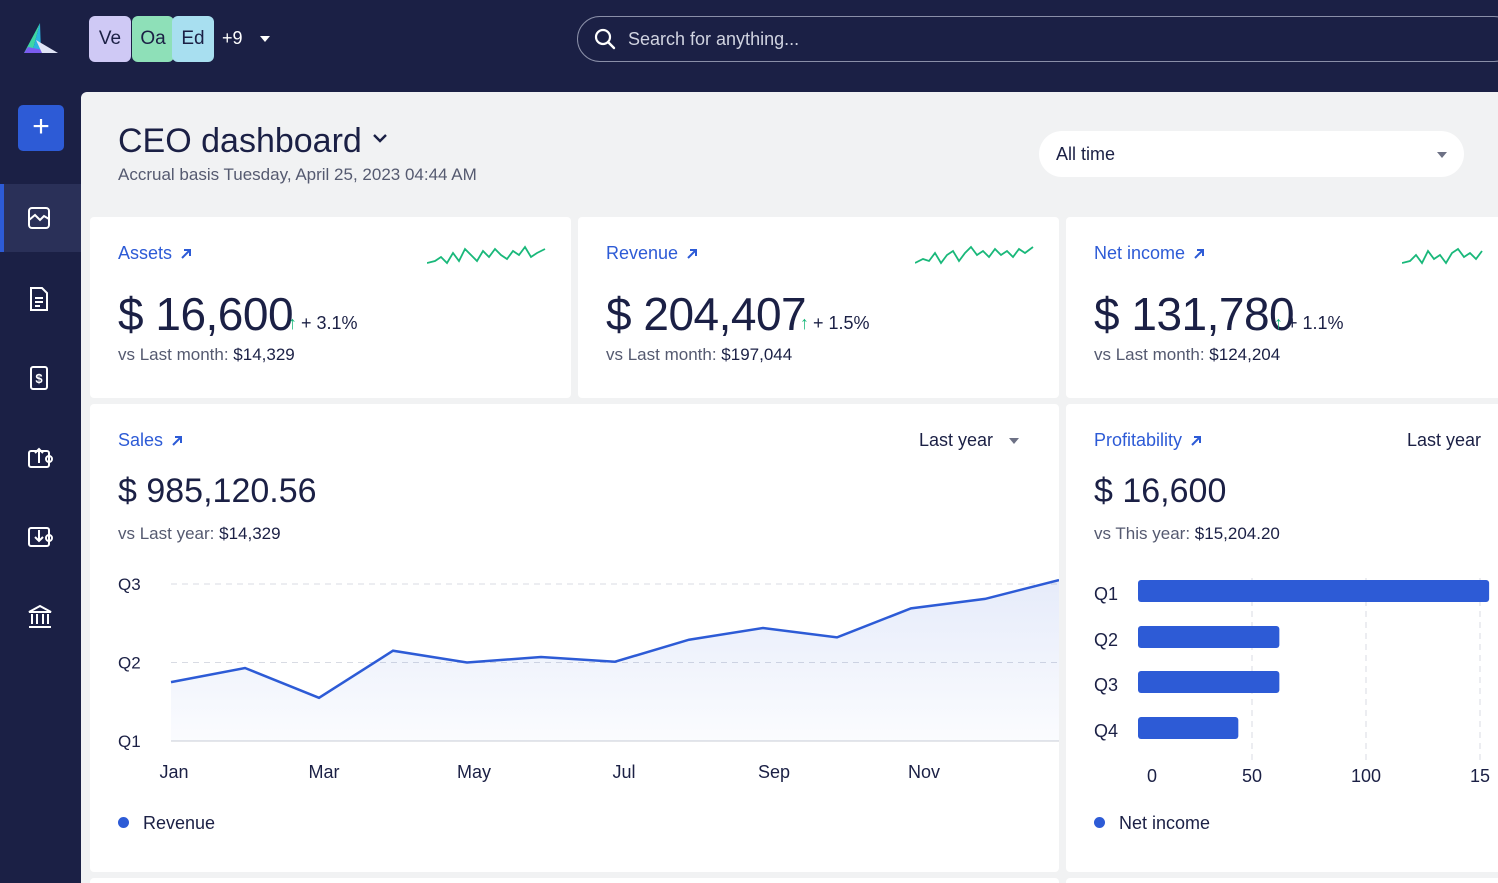 The height and width of the screenshot is (883, 1498). I want to click on sales-value: $ 985,120.56, so click(217, 491).